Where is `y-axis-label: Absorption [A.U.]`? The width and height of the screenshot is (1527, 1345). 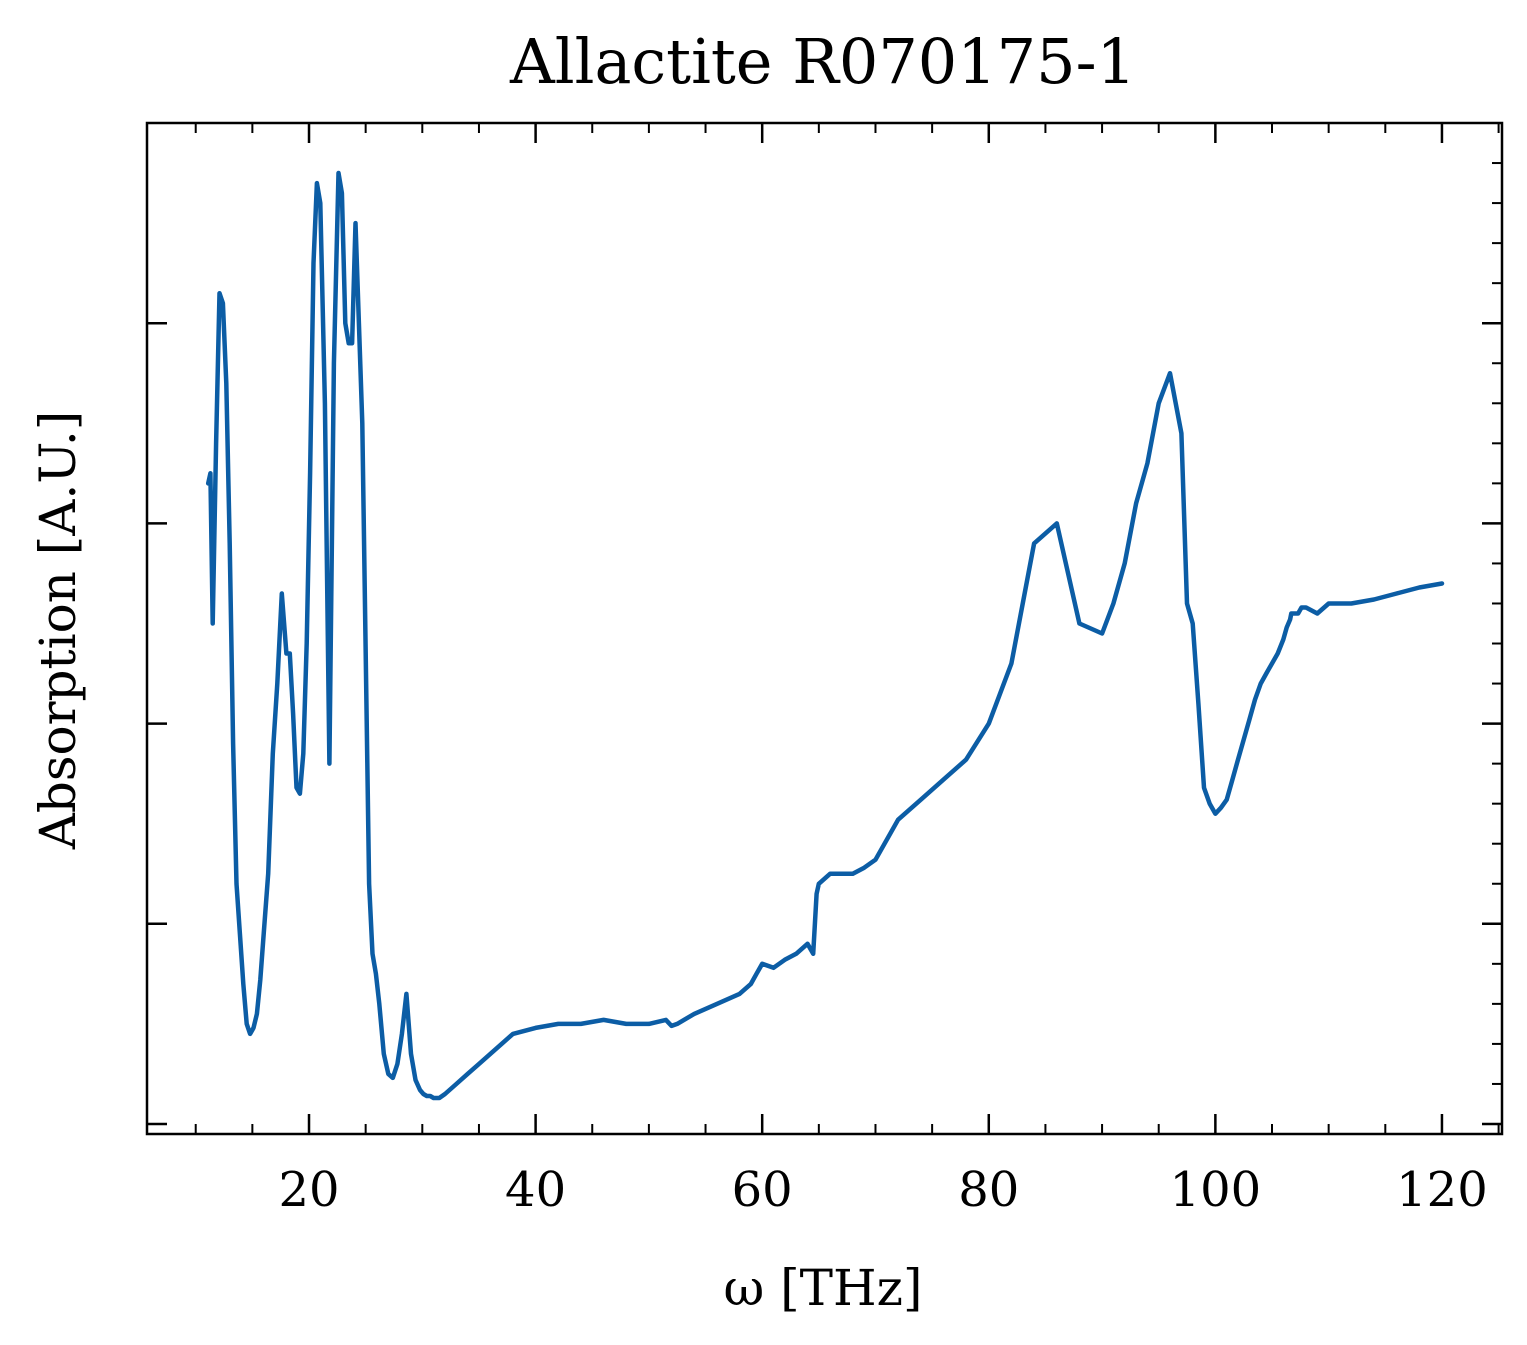
y-axis-label: Absorption [A.U.] is located at coordinates (58, 631).